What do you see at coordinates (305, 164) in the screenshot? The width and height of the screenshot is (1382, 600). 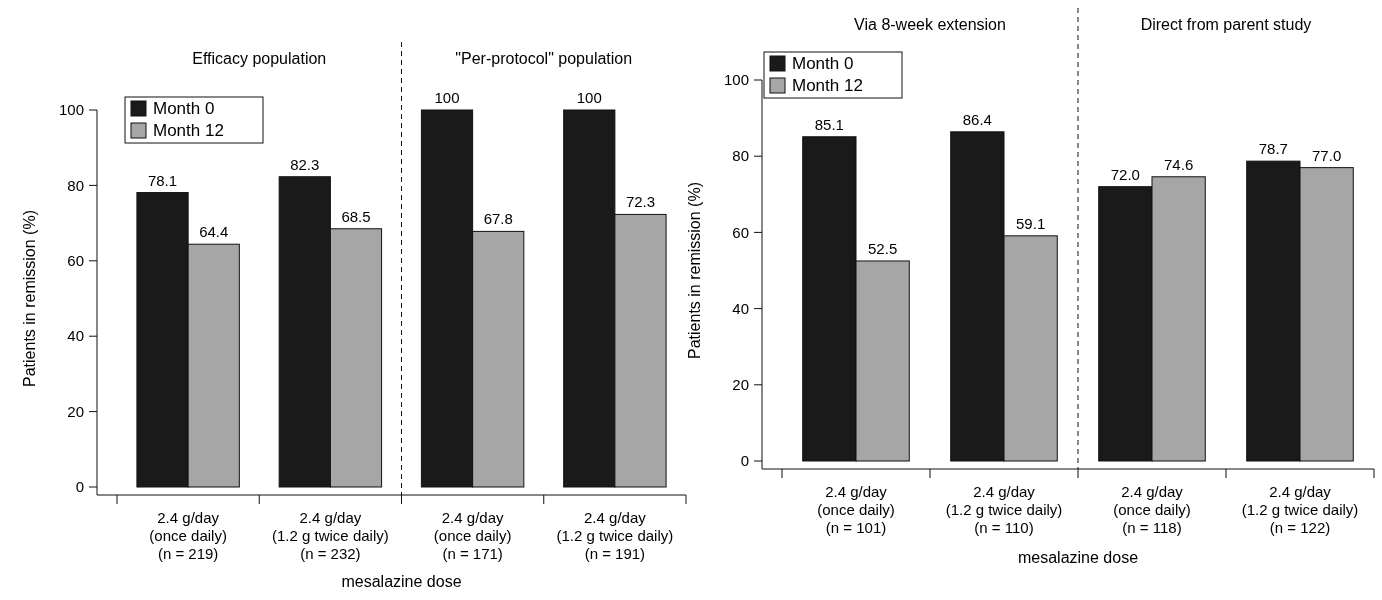 I see `data-label: 82.3` at bounding box center [305, 164].